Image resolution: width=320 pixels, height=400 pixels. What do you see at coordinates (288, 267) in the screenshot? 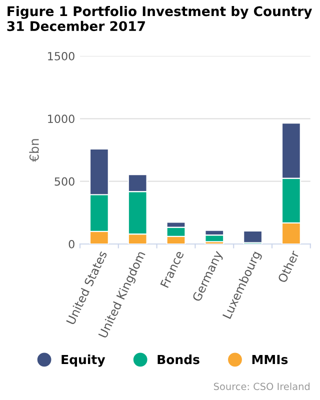
I see `x-tick-label: Other` at bounding box center [288, 267].